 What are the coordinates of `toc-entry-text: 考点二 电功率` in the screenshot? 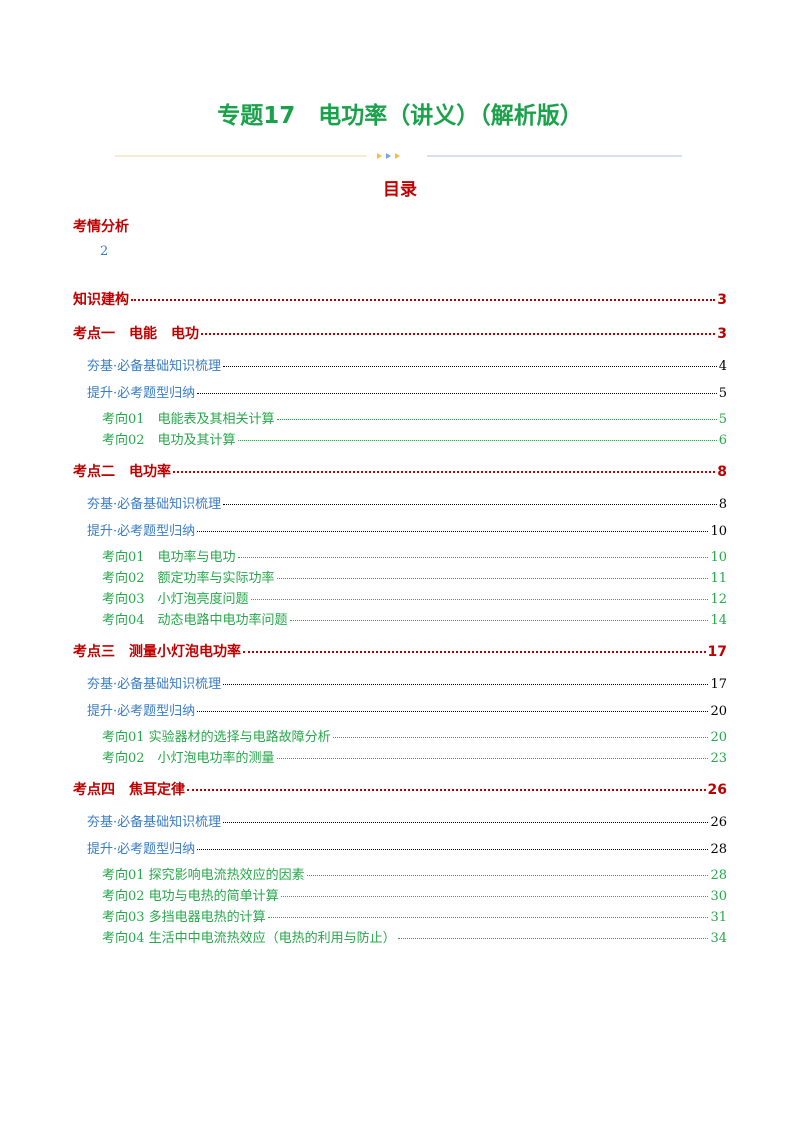 It's located at (122, 472).